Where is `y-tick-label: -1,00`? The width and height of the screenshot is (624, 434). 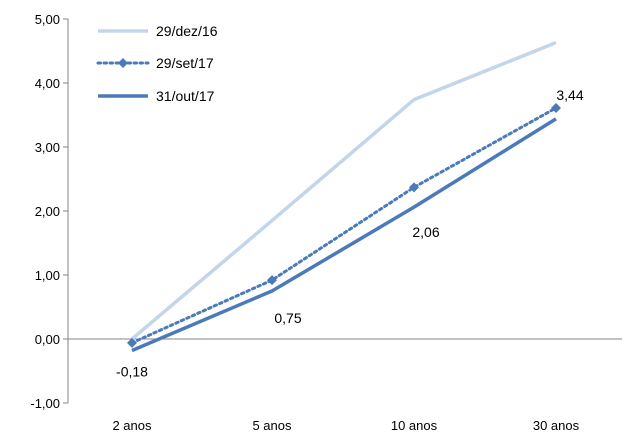 y-tick-label: -1,00 is located at coordinates (45, 403).